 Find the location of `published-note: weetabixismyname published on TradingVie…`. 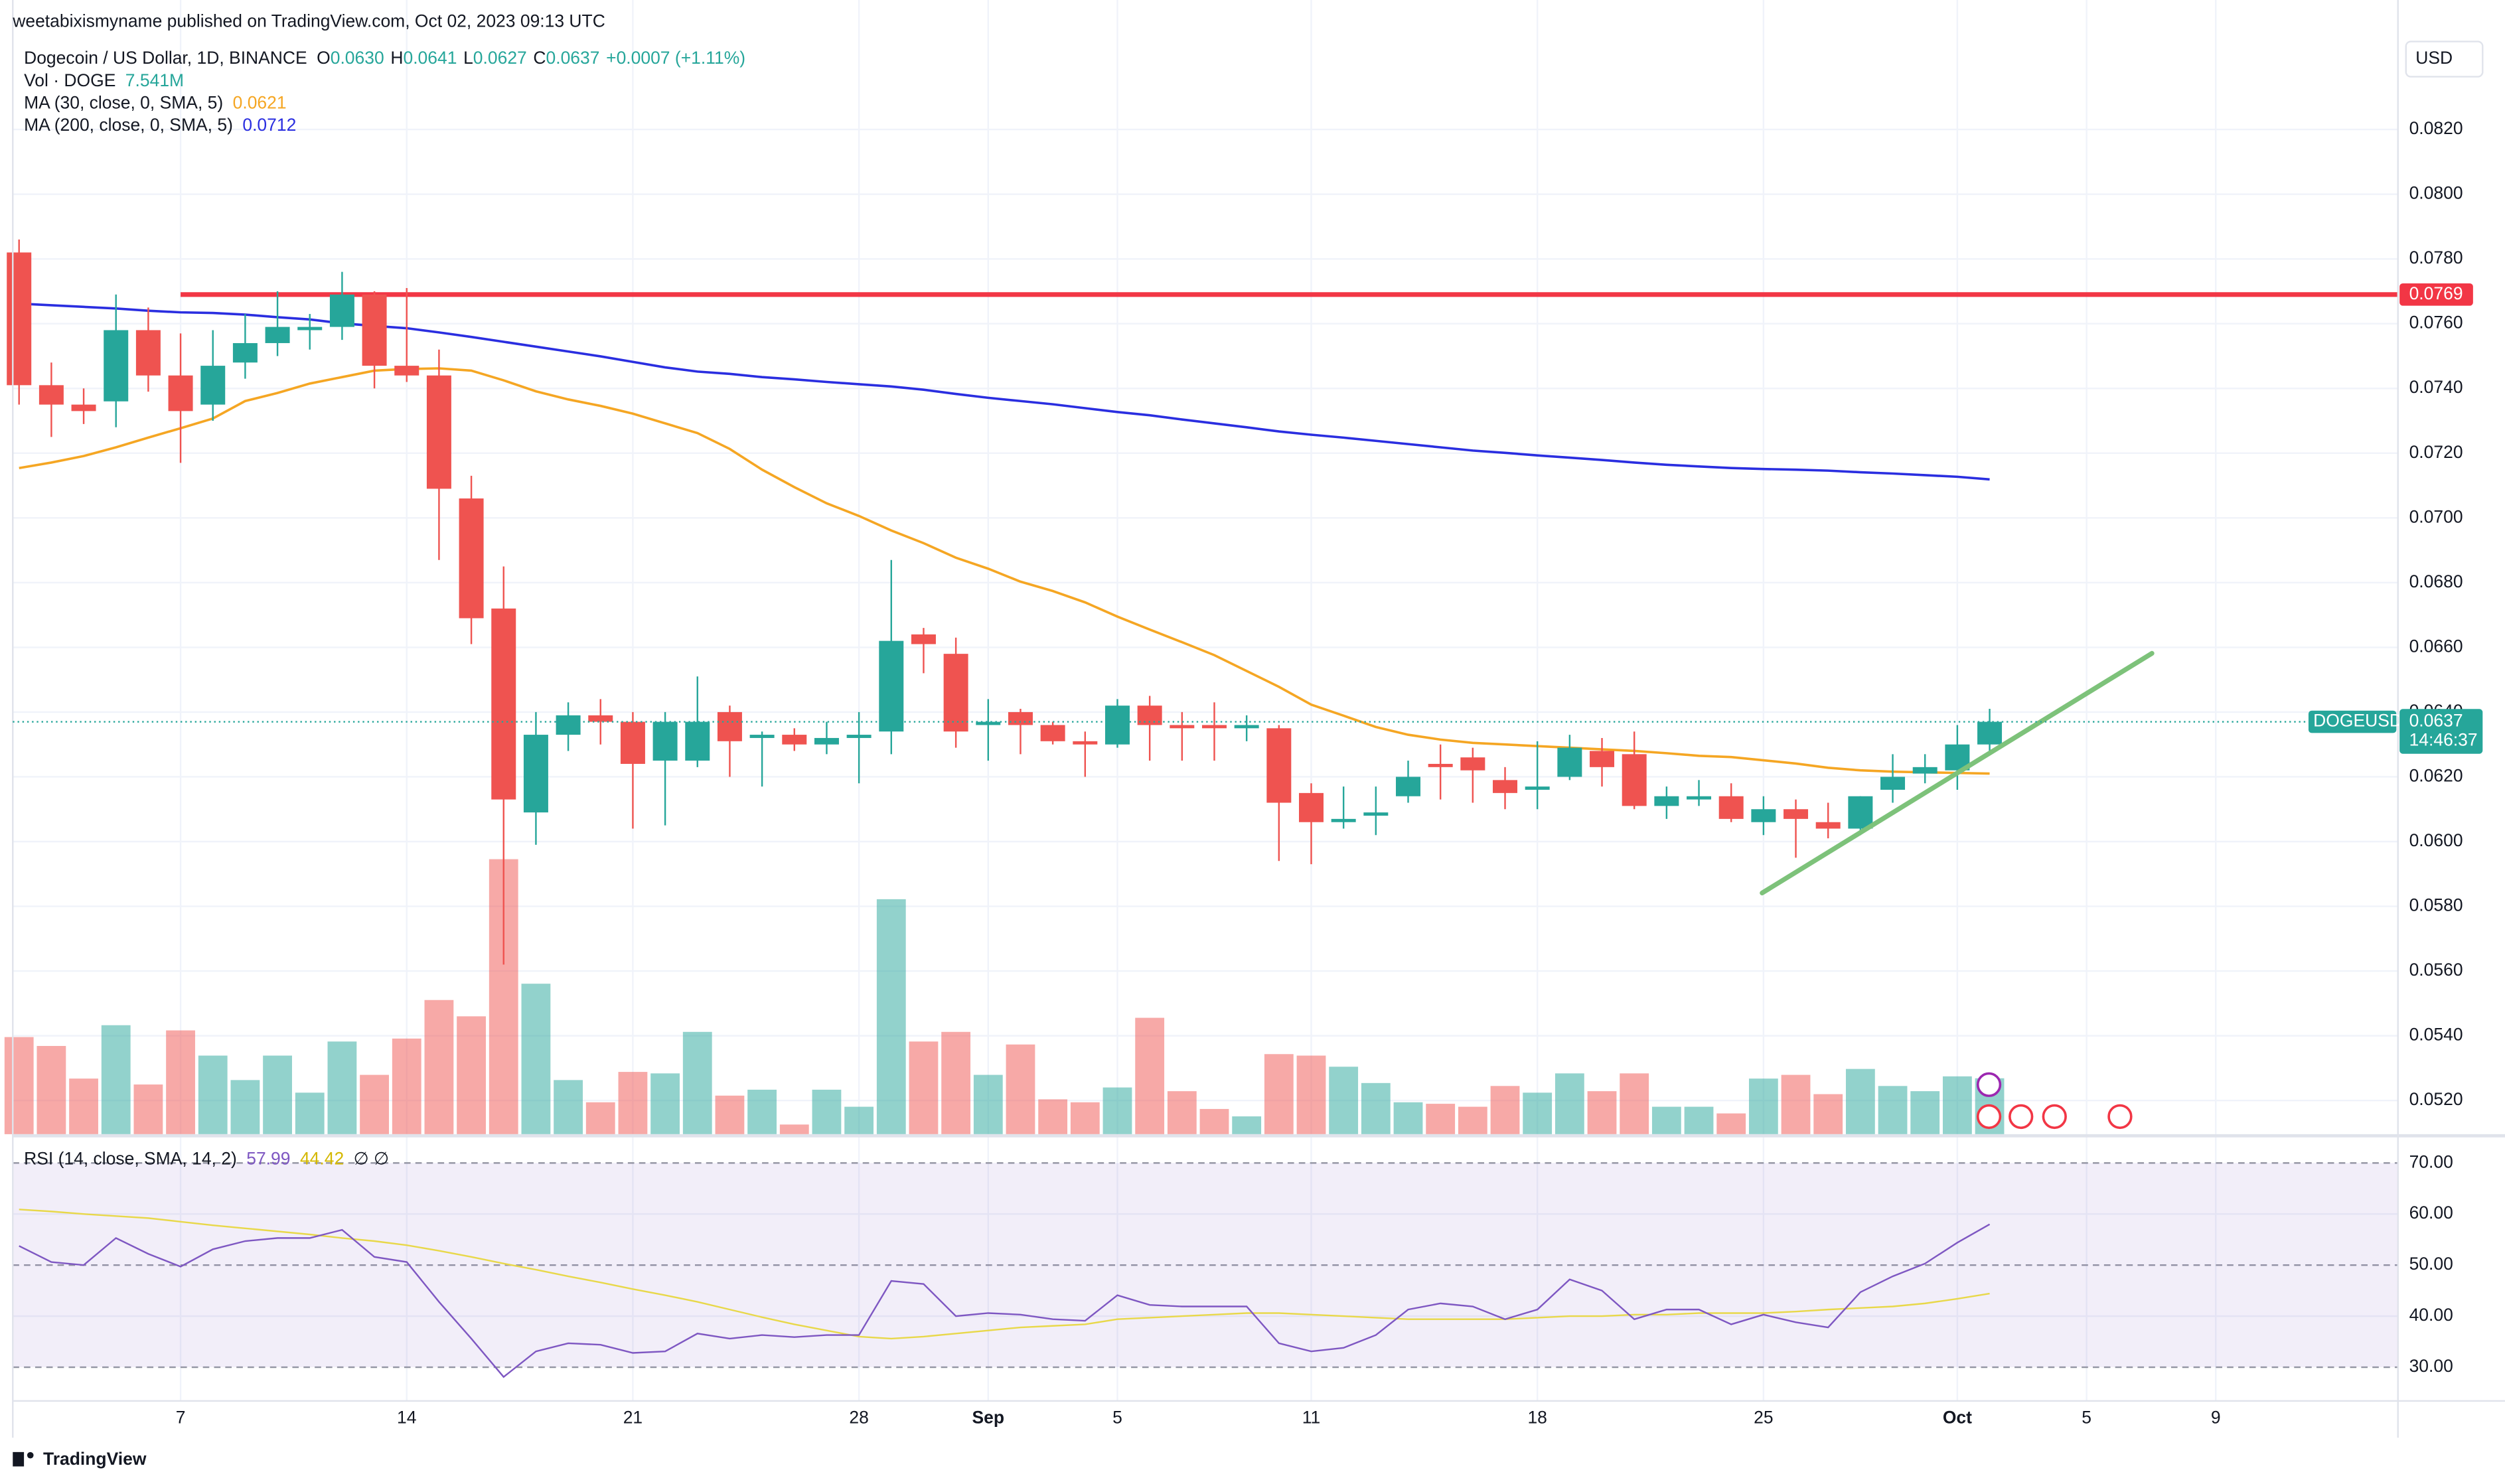

published-note: weetabixismyname published on TradingVie… is located at coordinates (308, 21).